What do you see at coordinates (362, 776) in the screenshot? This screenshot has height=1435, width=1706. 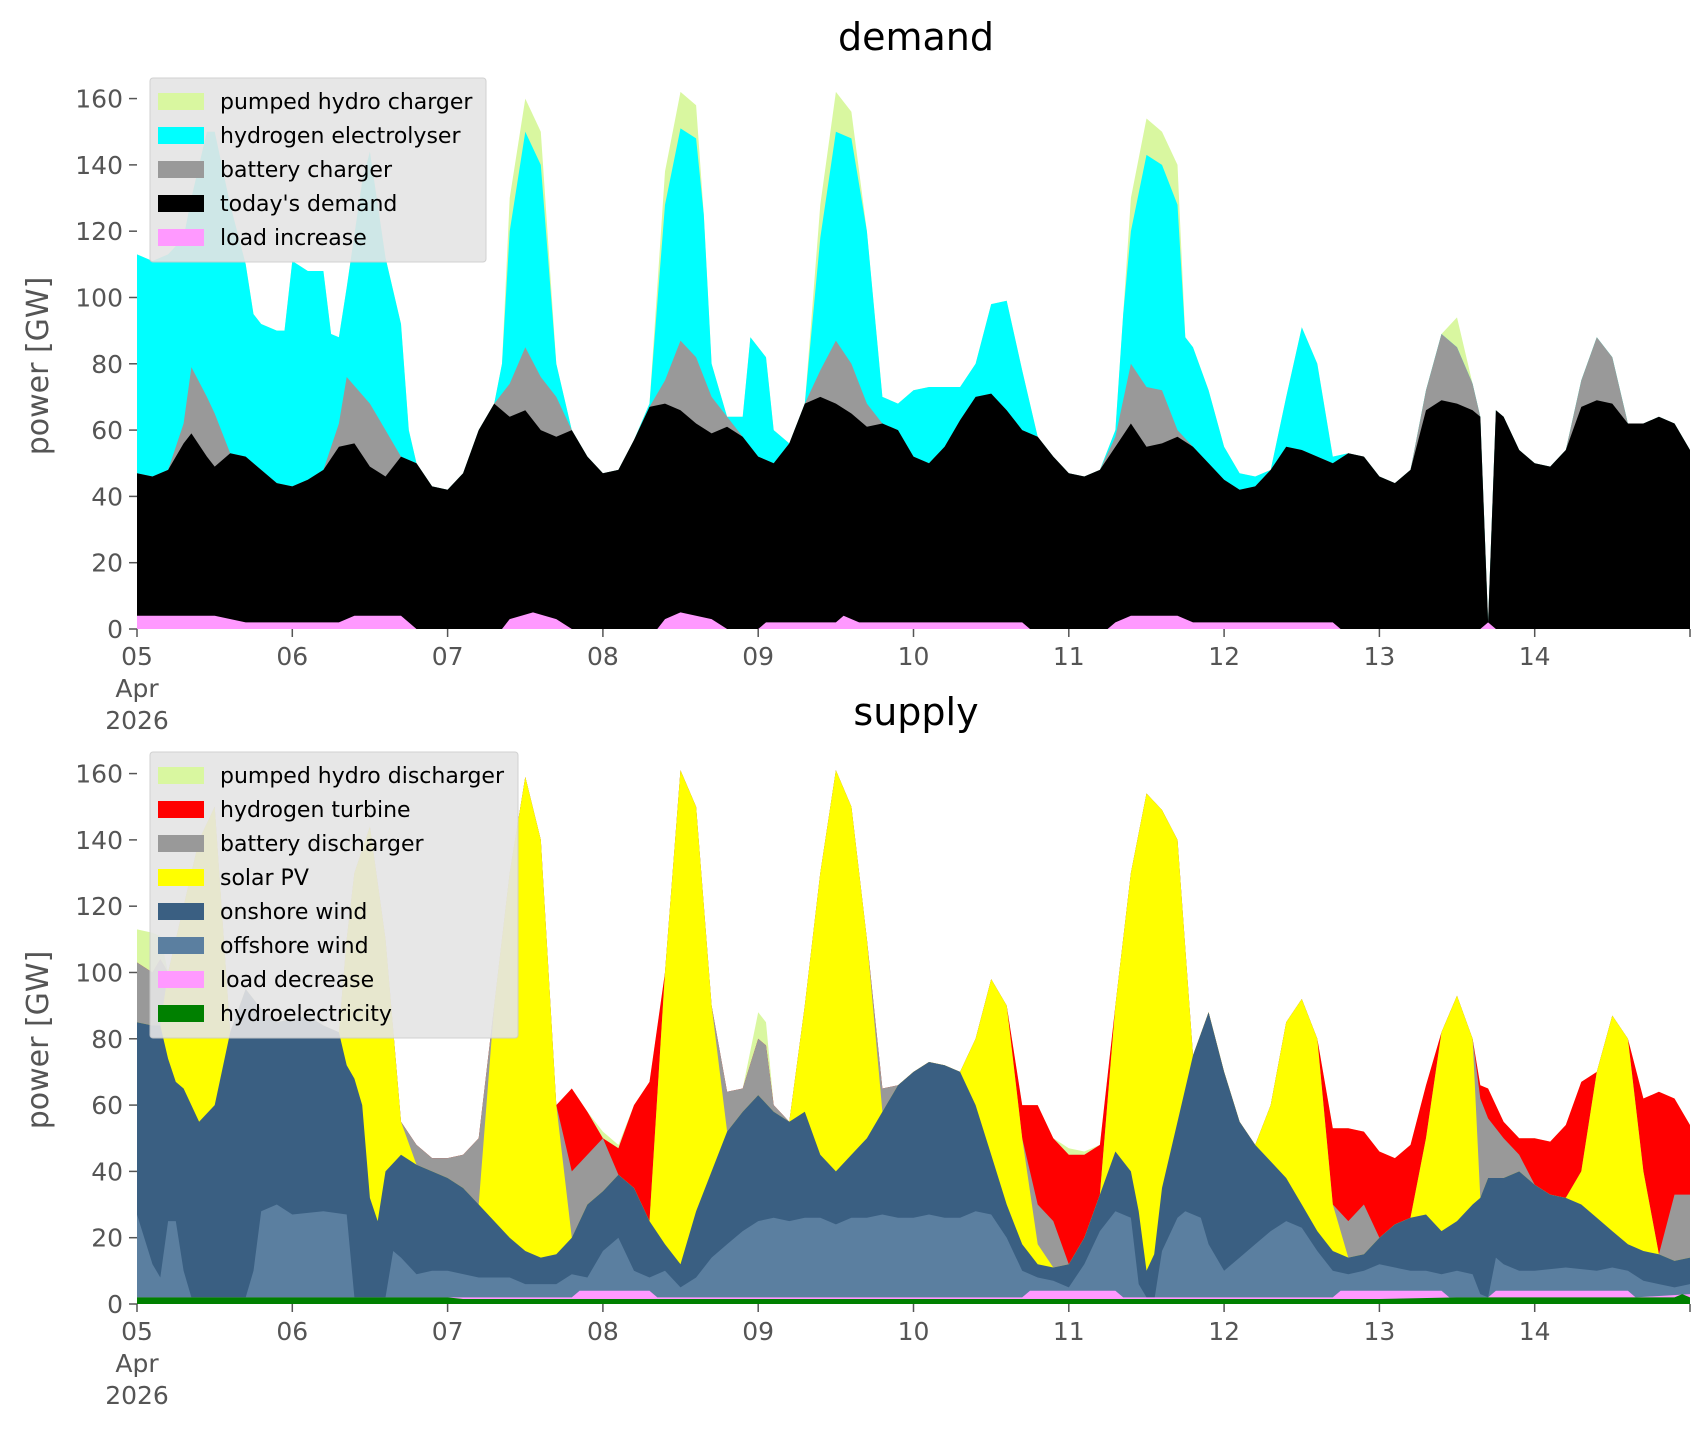 I see `legend-label: pumped hydro discharger` at bounding box center [362, 776].